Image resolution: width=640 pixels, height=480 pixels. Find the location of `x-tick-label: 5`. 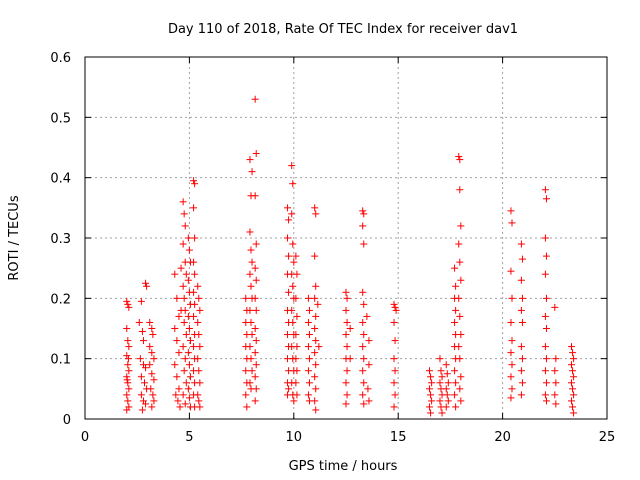

x-tick-label: 5 is located at coordinates (189, 437).